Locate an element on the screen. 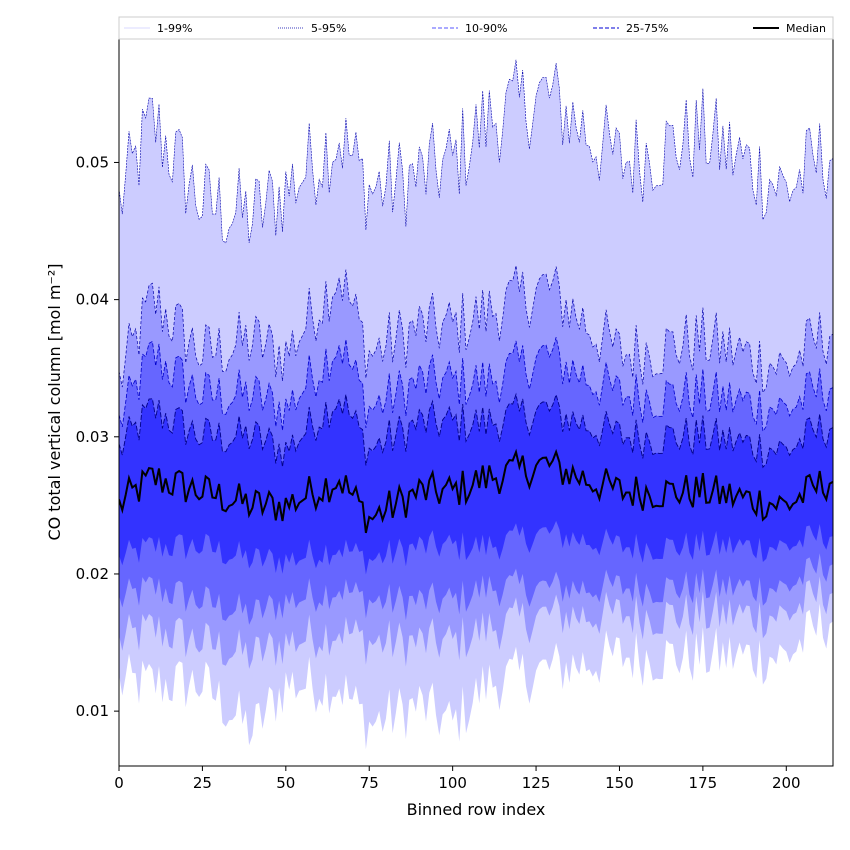 This screenshot has height=850, width=850. x-tick-label: 175 is located at coordinates (703, 783).